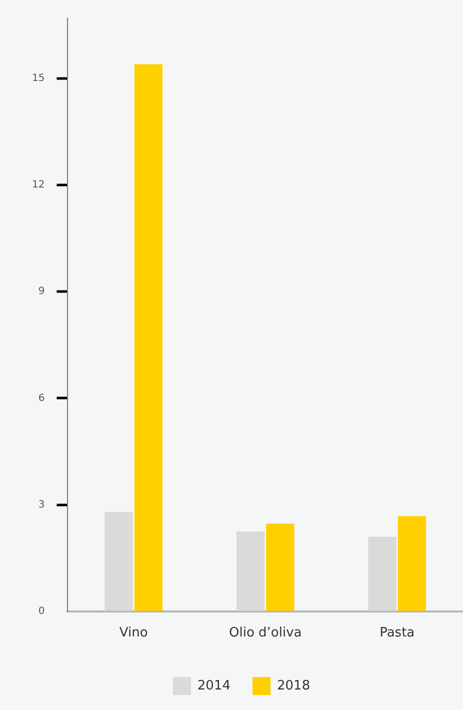  Describe the element at coordinates (41, 504) in the screenshot. I see `y-tick-label: 3` at that location.